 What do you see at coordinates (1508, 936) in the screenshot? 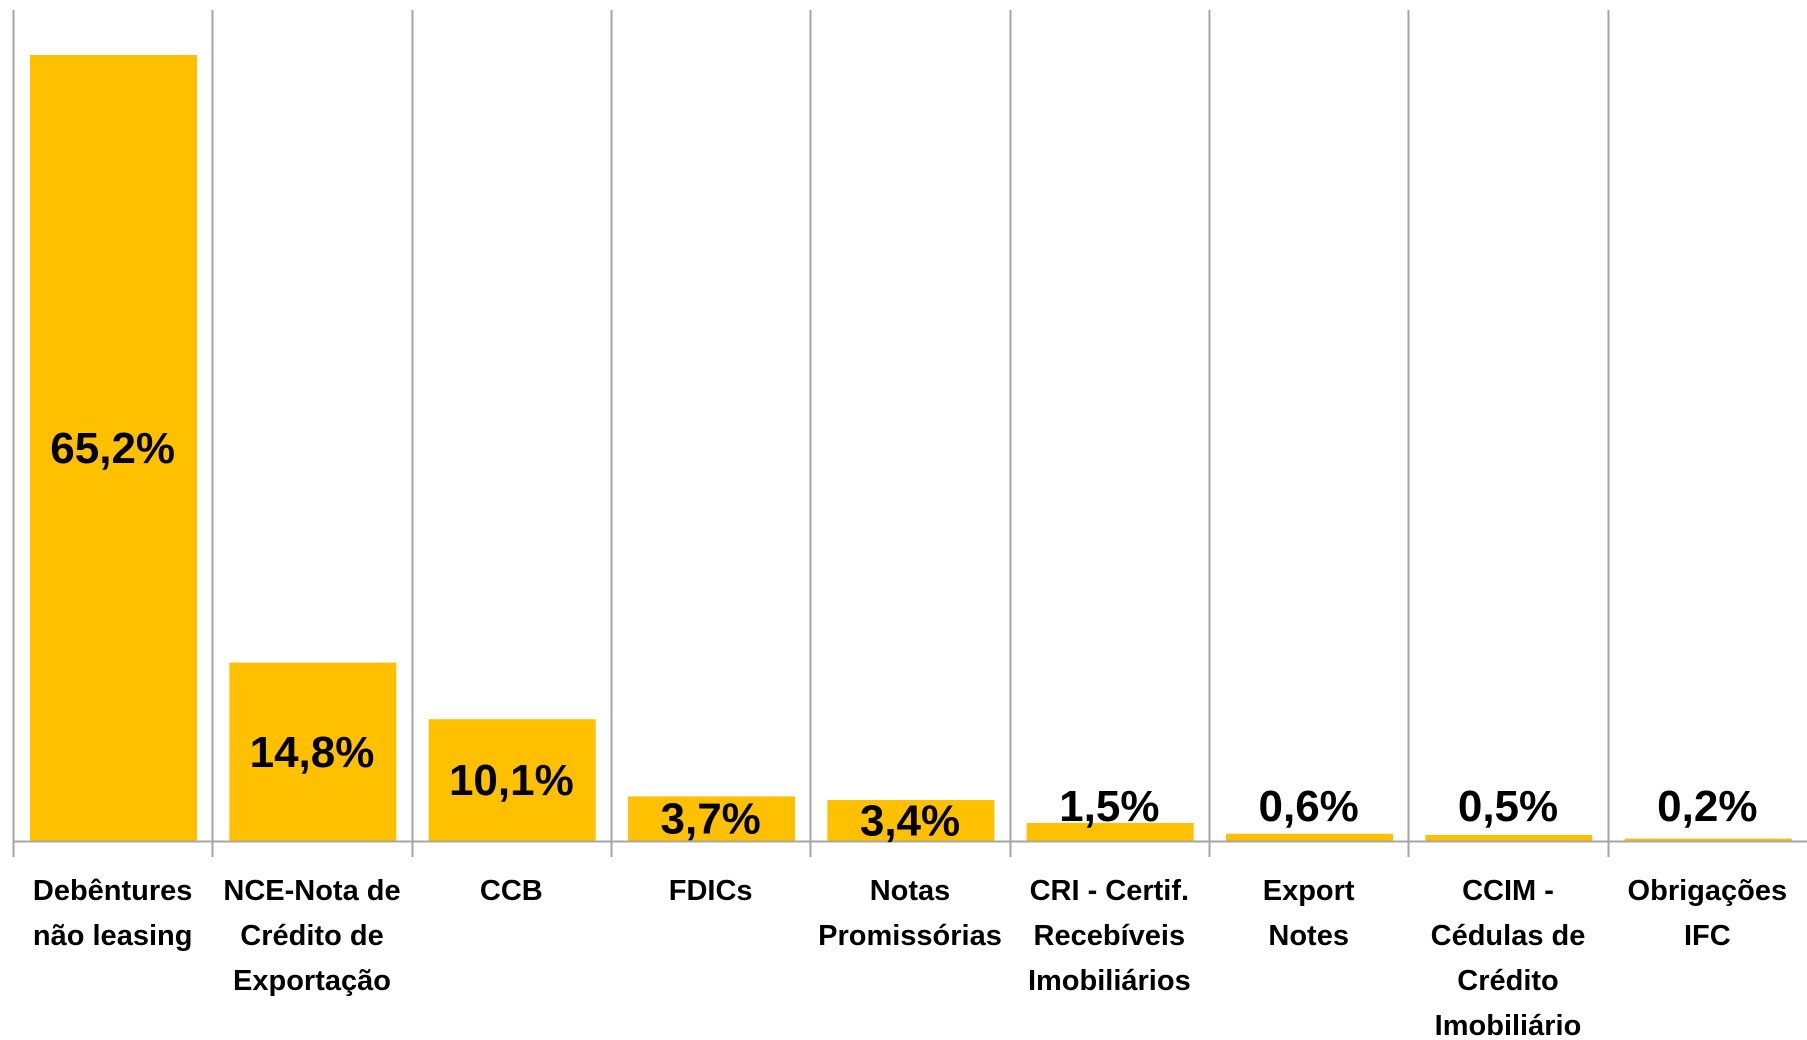
I see `category-label-line: Cédulas de` at bounding box center [1508, 936].